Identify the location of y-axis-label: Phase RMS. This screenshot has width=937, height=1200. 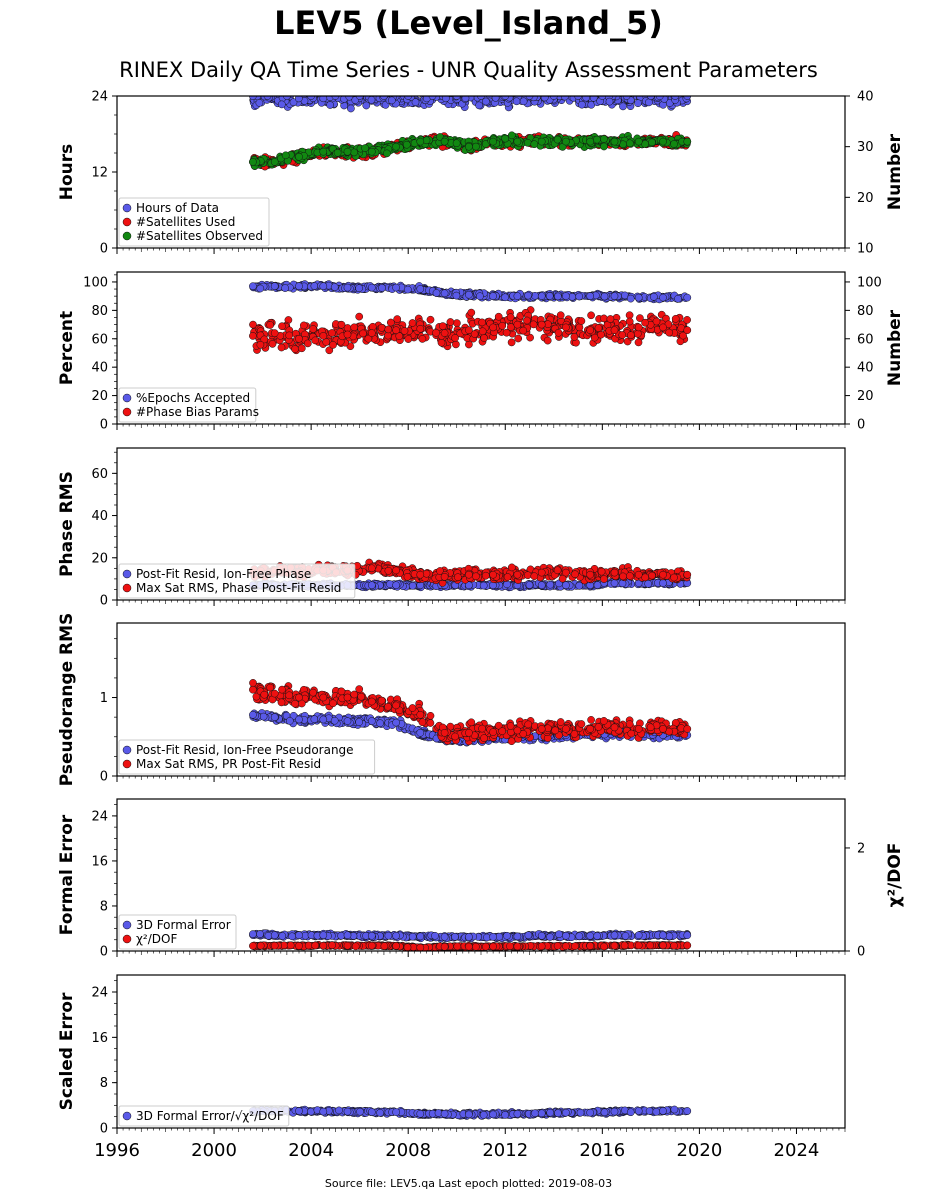
(67, 524).